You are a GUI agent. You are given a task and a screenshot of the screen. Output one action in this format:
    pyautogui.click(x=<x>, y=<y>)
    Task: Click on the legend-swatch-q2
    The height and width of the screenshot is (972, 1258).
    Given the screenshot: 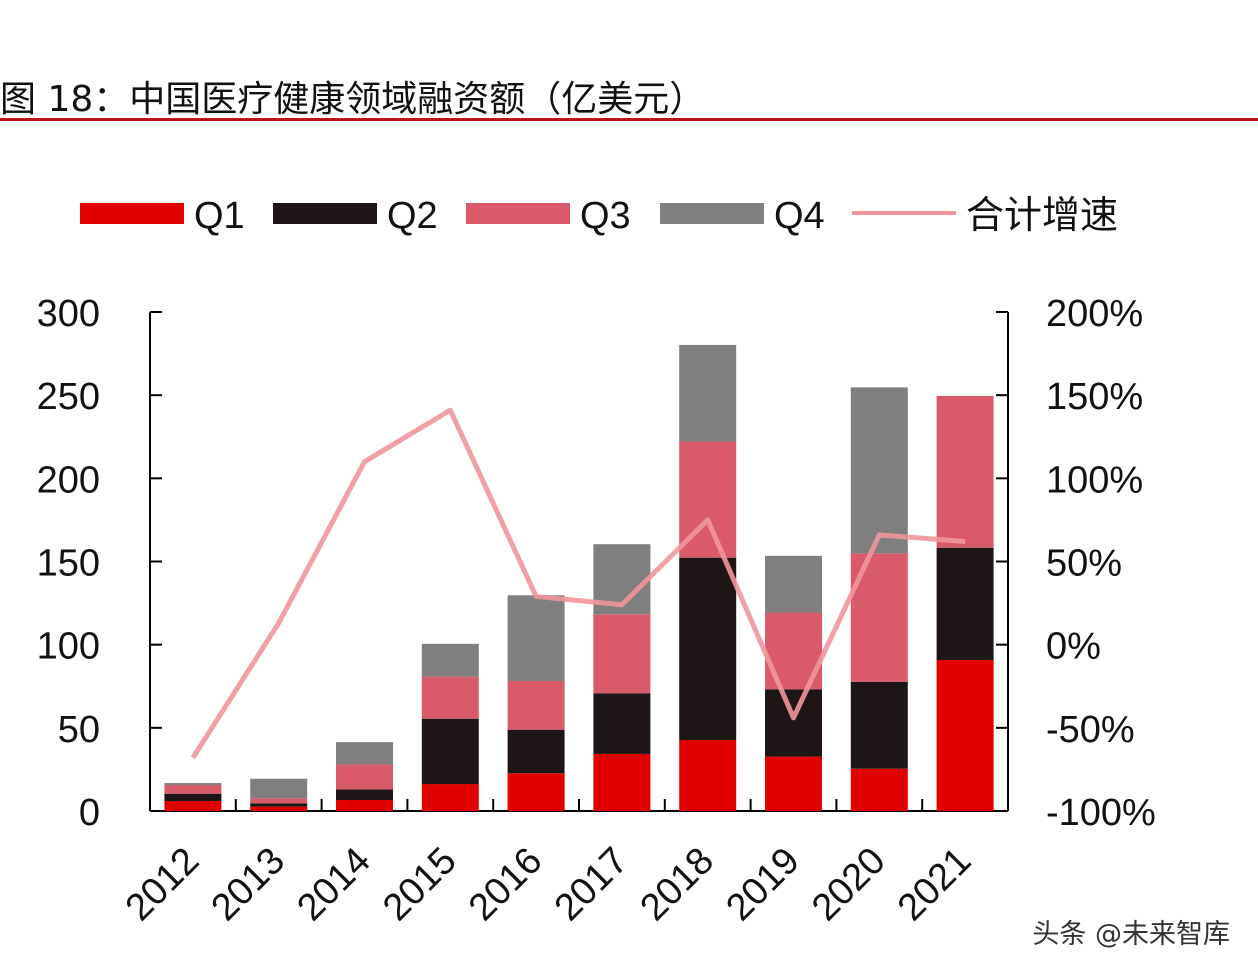 What is the action you would take?
    pyautogui.click(x=325, y=213)
    